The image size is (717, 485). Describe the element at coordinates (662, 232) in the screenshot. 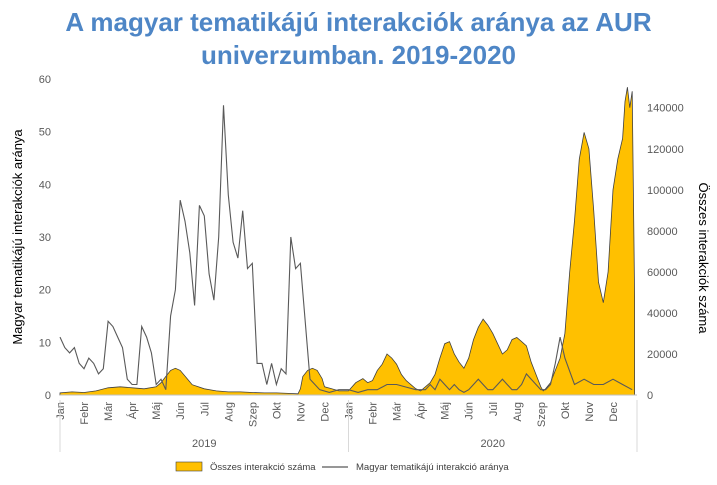

I see `y-right-tick-label: 80000` at that location.